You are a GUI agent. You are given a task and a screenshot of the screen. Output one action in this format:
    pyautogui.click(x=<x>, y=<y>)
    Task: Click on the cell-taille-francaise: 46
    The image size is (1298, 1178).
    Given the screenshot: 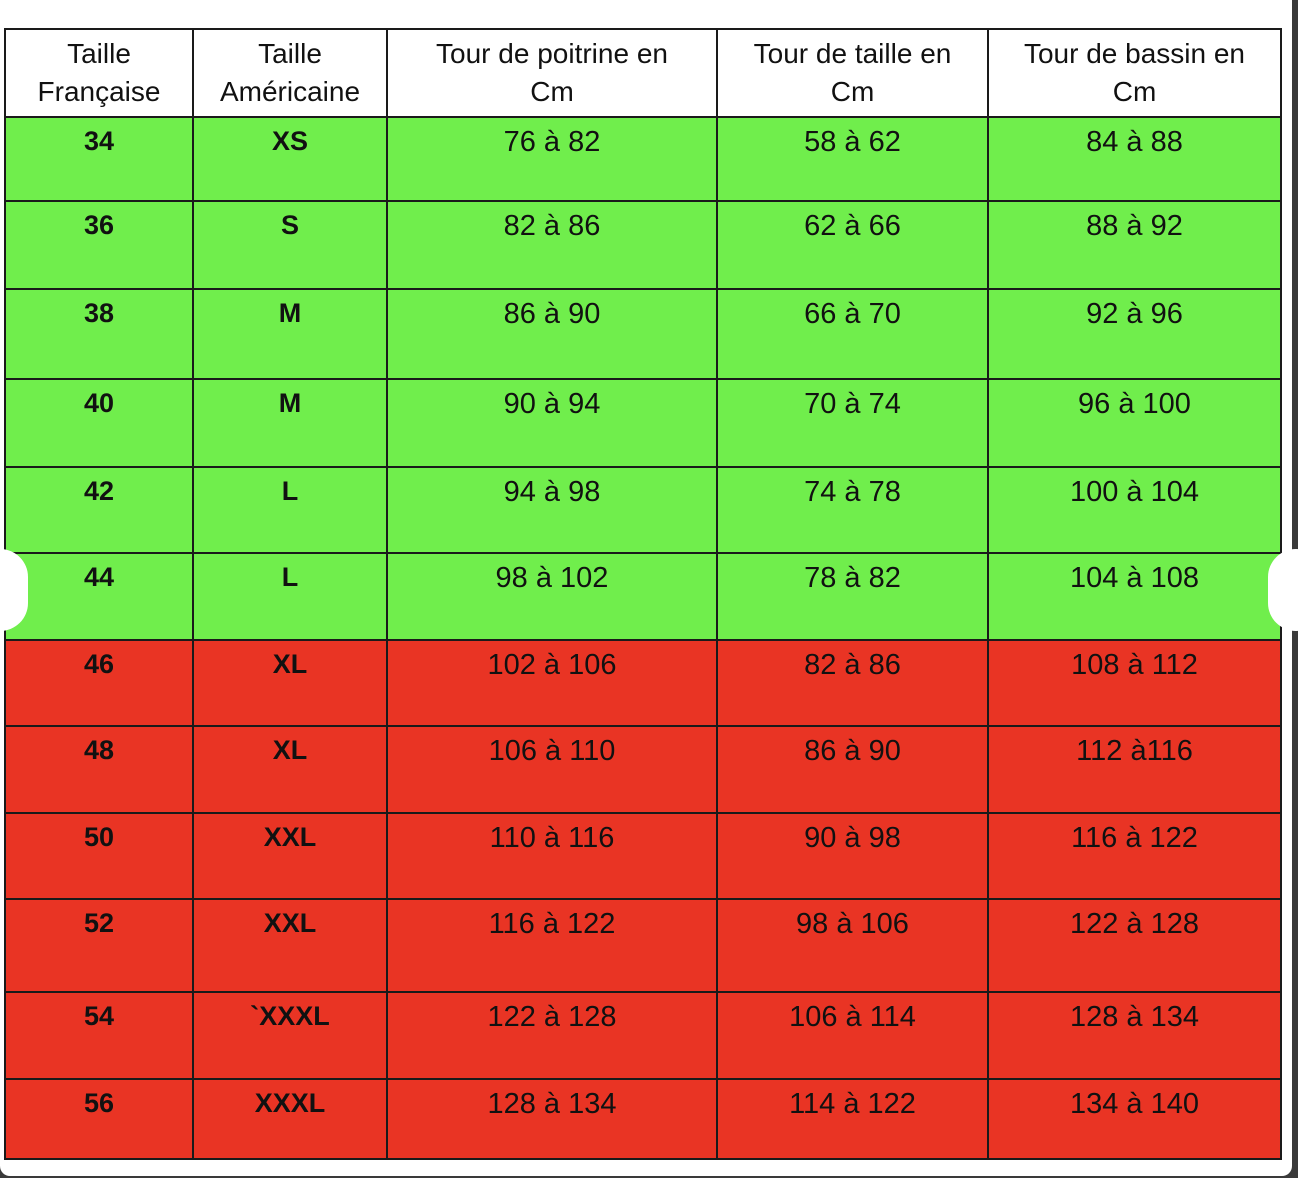 What is the action you would take?
    pyautogui.click(x=99, y=683)
    